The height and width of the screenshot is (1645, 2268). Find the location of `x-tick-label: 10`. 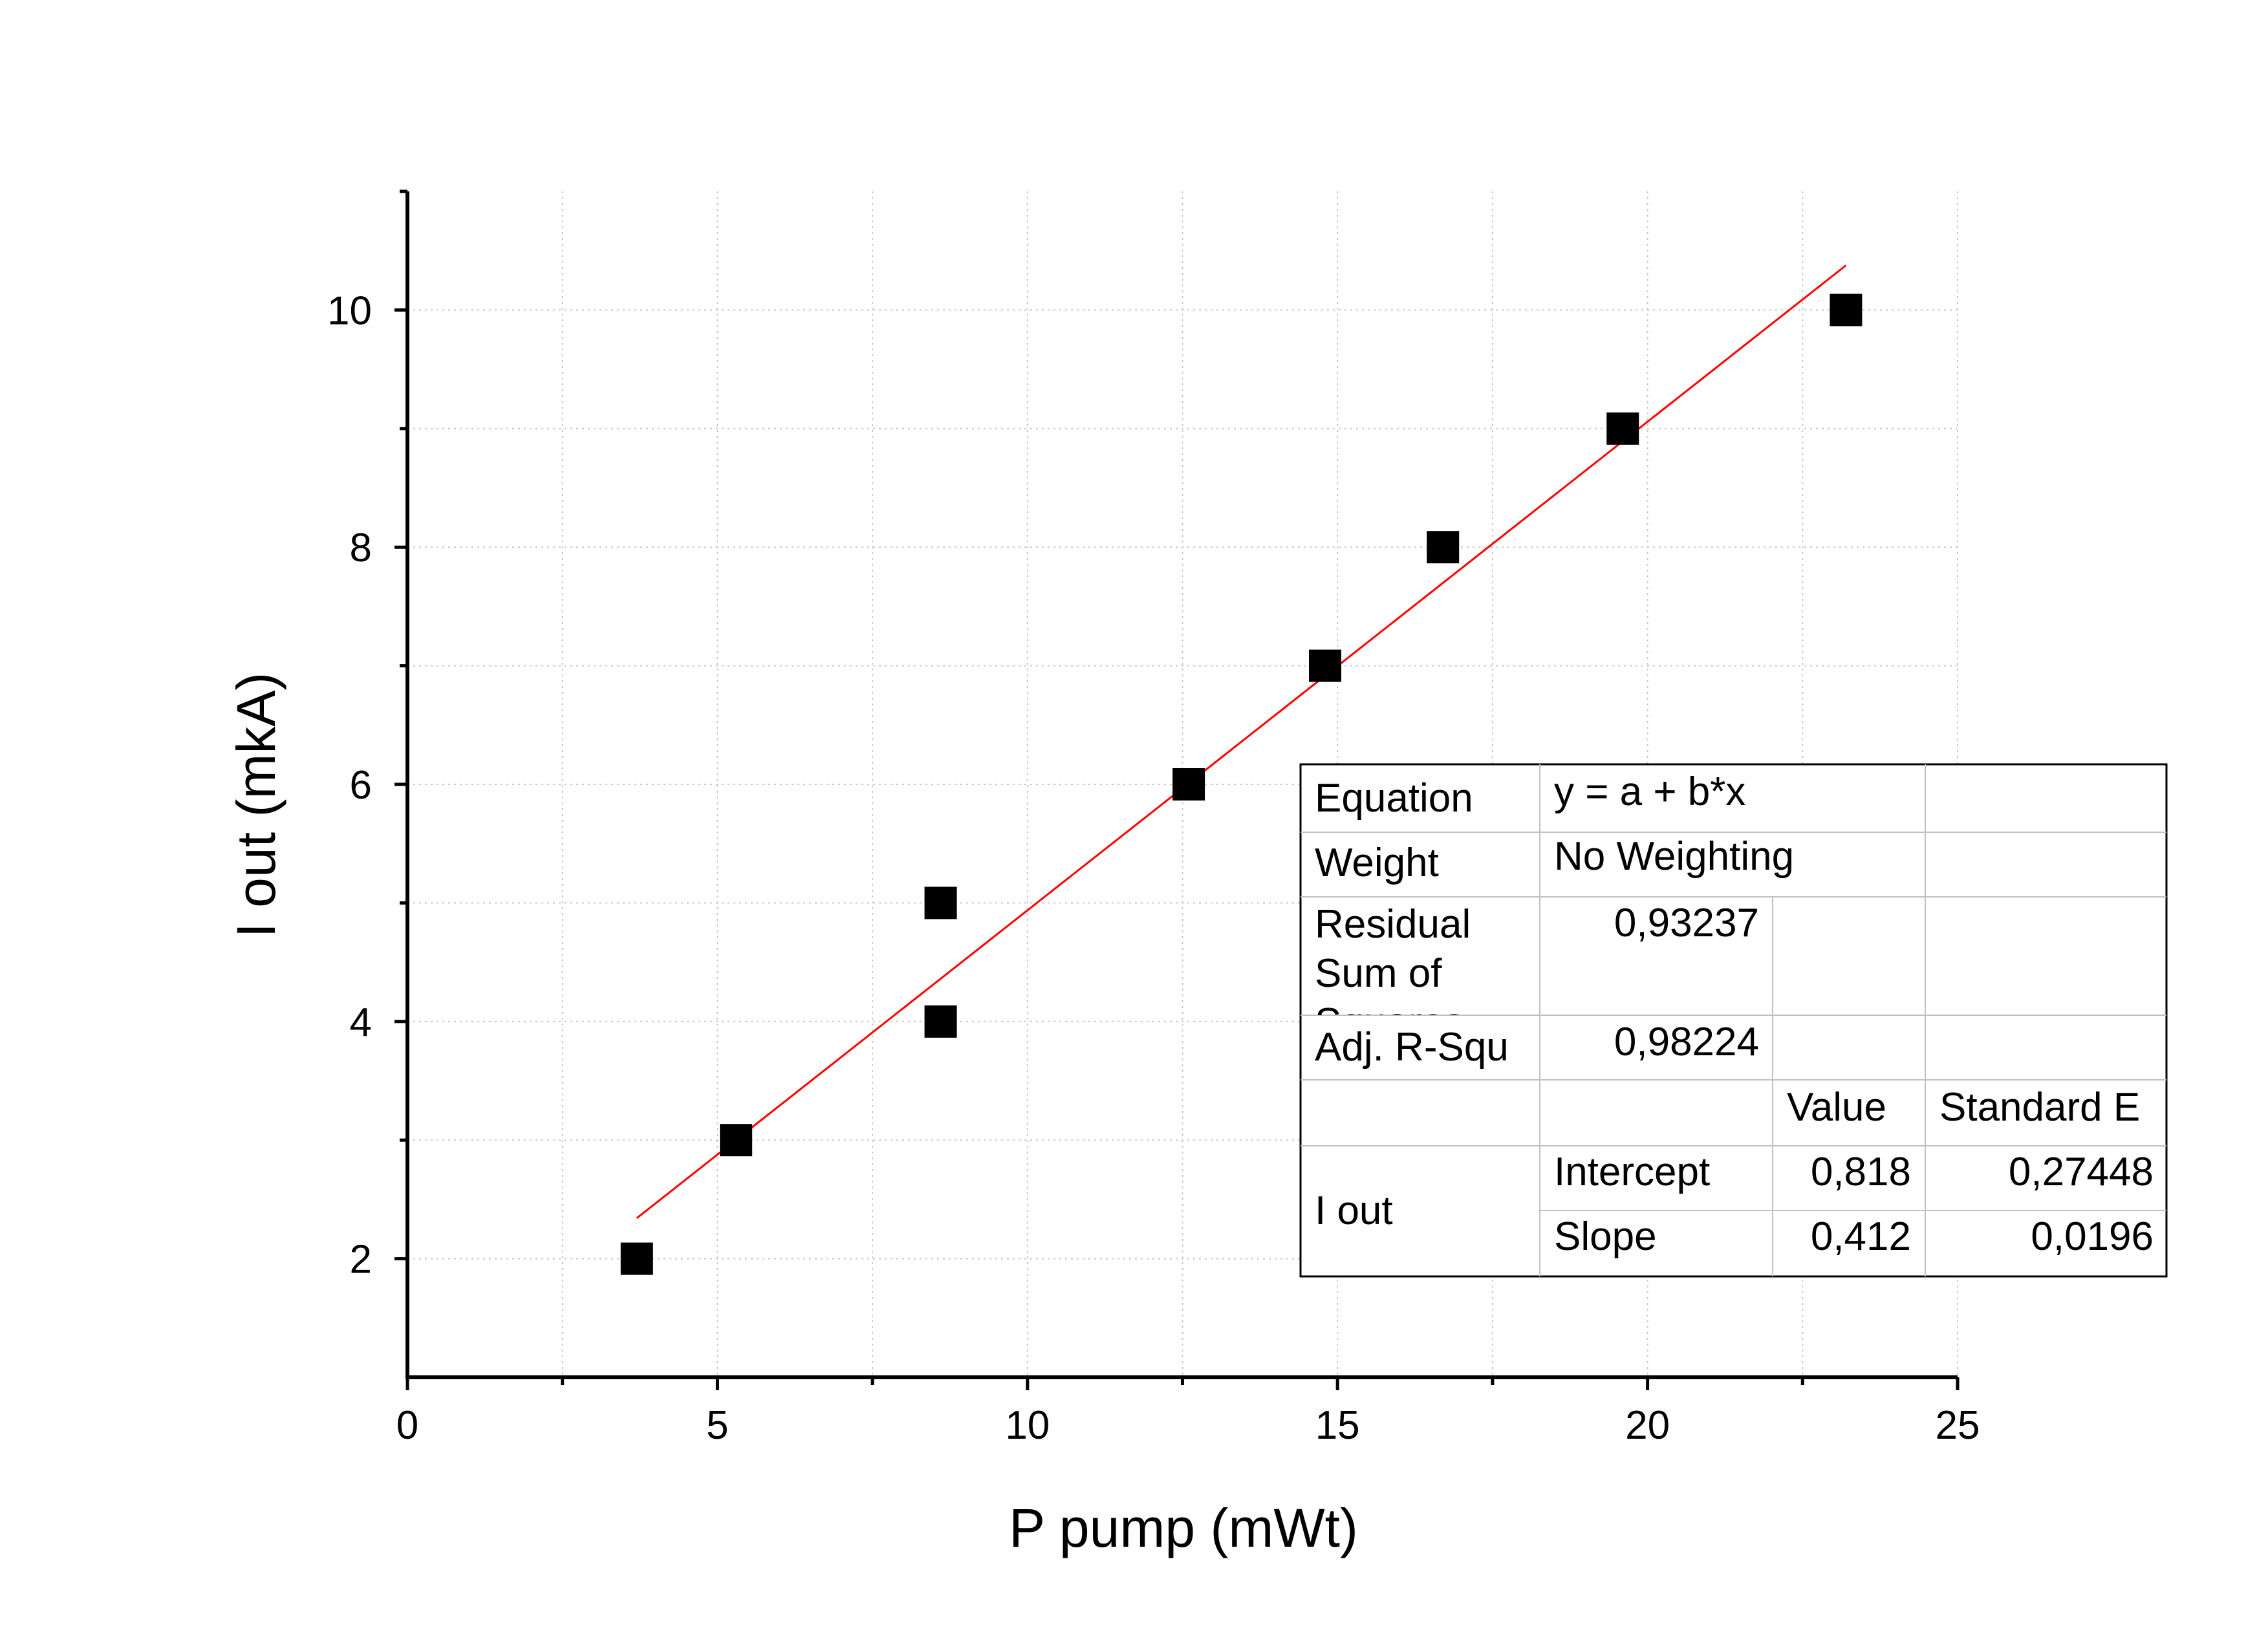

x-tick-label: 10 is located at coordinates (1027, 1425).